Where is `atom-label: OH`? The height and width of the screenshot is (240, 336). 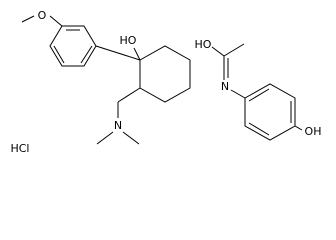 atom-label: OH is located at coordinates (313, 131).